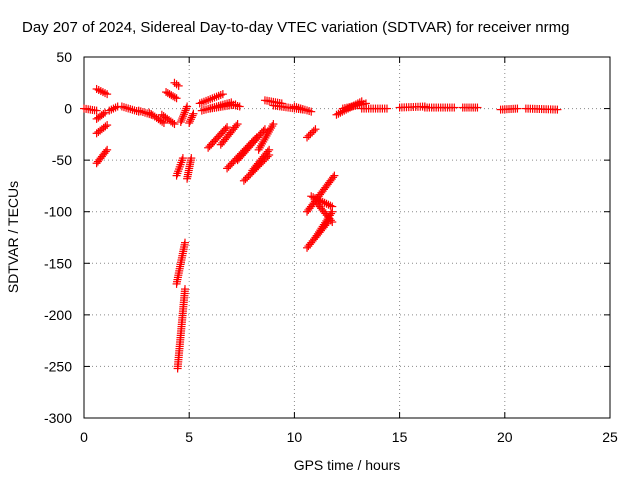  Describe the element at coordinates (189, 437) in the screenshot. I see `x-tick-label: 5` at that location.